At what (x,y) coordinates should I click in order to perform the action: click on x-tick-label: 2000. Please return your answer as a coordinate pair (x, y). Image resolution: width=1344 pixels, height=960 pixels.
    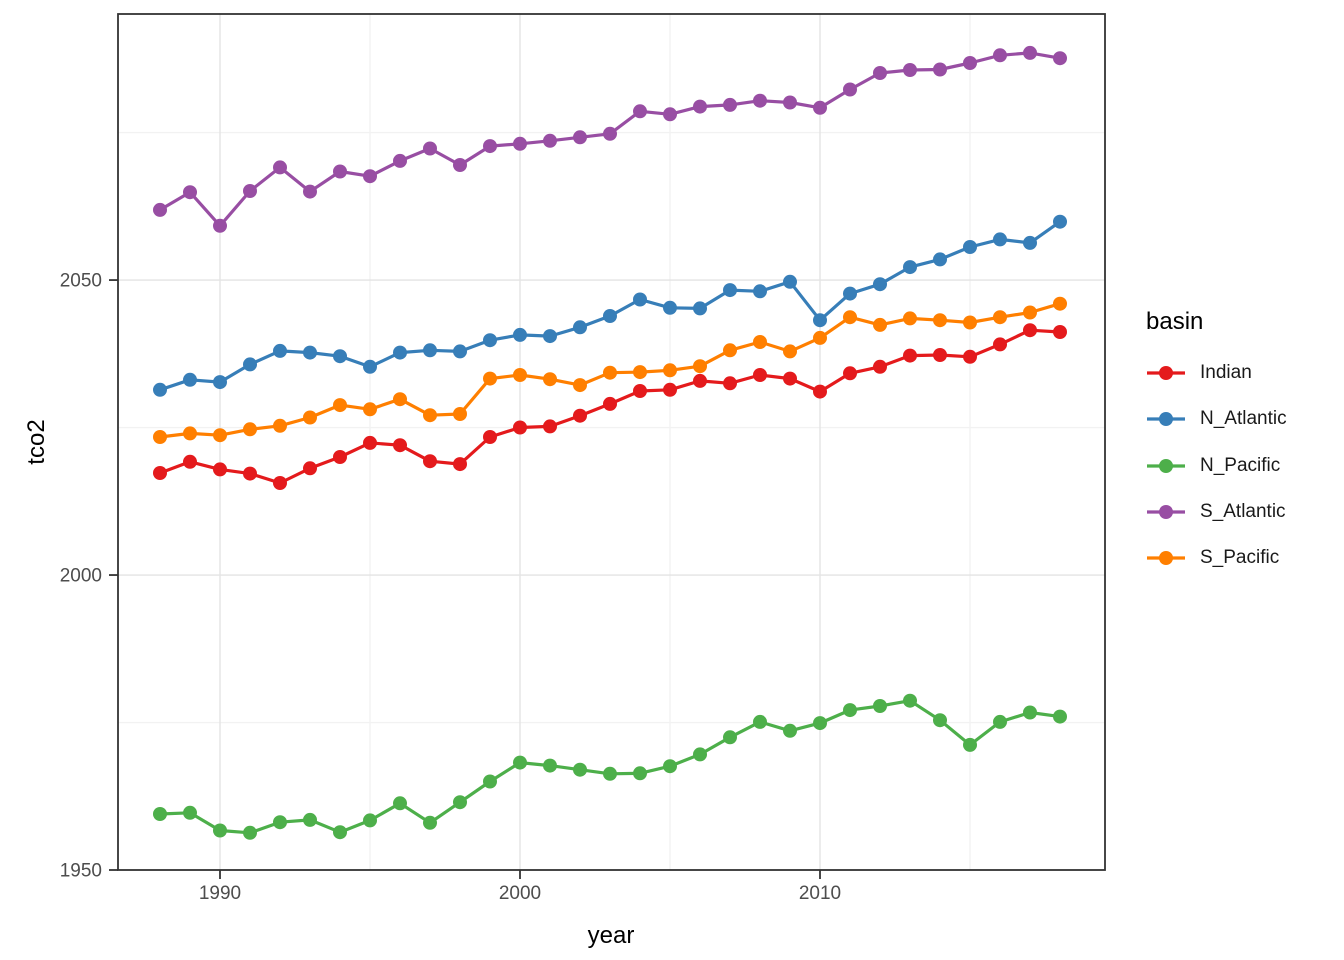
    Looking at the image, I should click on (520, 893).